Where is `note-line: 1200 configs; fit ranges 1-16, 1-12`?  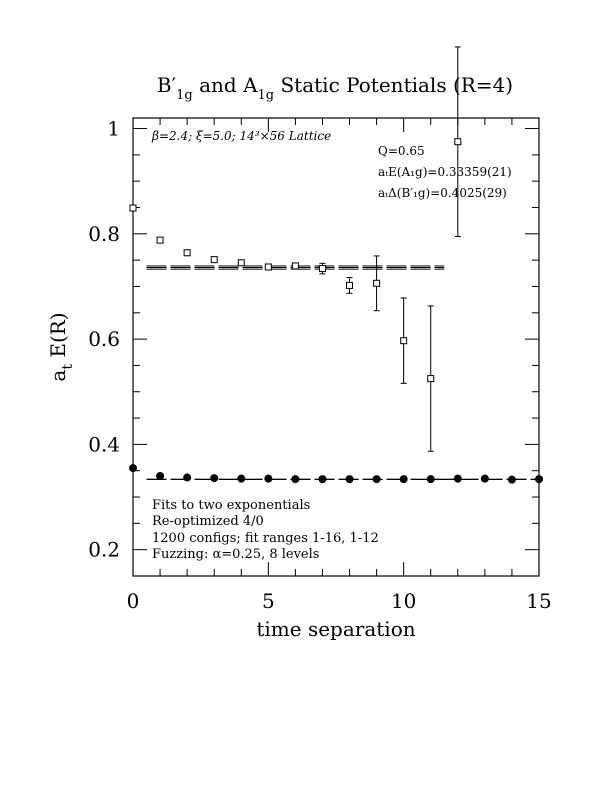
note-line: 1200 configs; fit ranges 1-16, 1-12 is located at coordinates (265, 538).